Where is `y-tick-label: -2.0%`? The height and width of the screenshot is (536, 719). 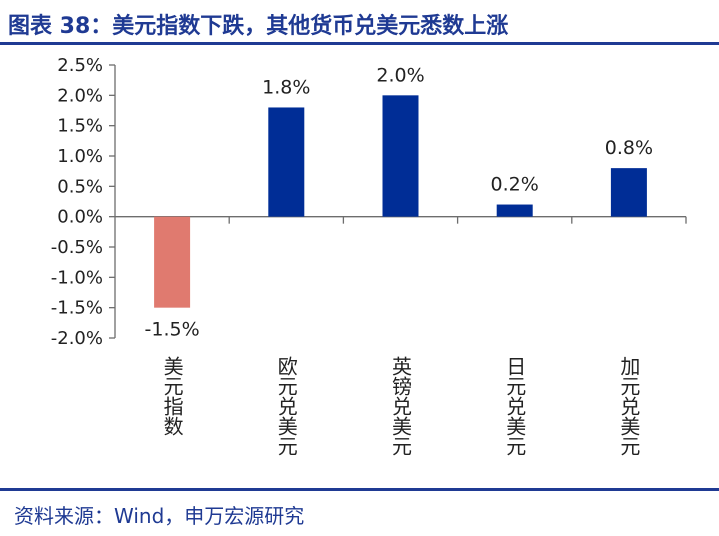
y-tick-label: -2.0% is located at coordinates (77, 338).